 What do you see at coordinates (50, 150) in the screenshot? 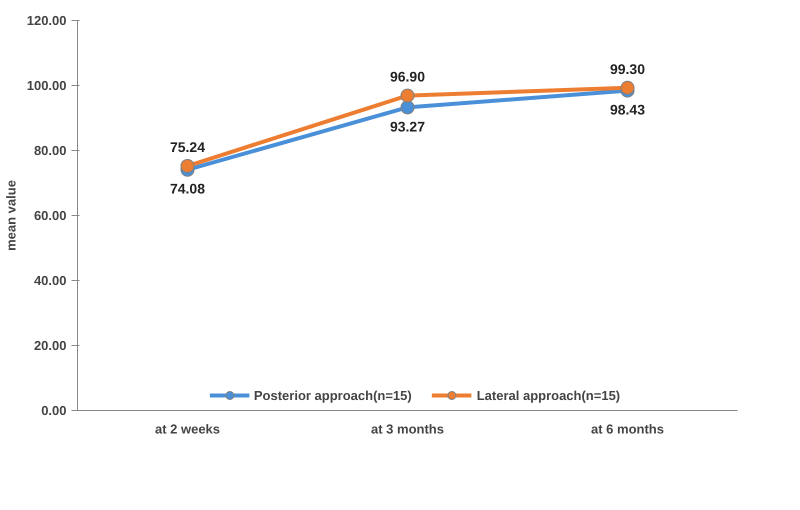
I see `y-tick-label: 80.00` at bounding box center [50, 150].